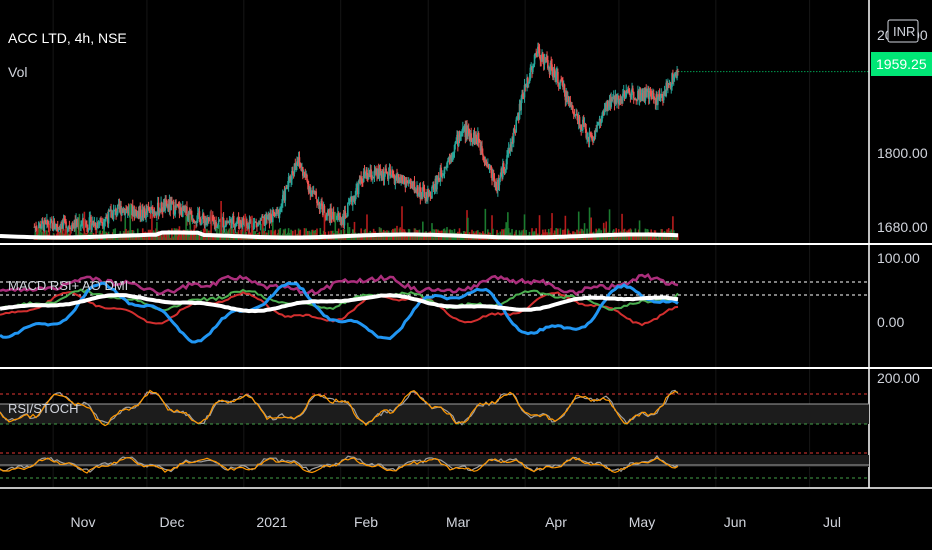  Describe the element at coordinates (903, 31) in the screenshot. I see `currency-badge` at that location.